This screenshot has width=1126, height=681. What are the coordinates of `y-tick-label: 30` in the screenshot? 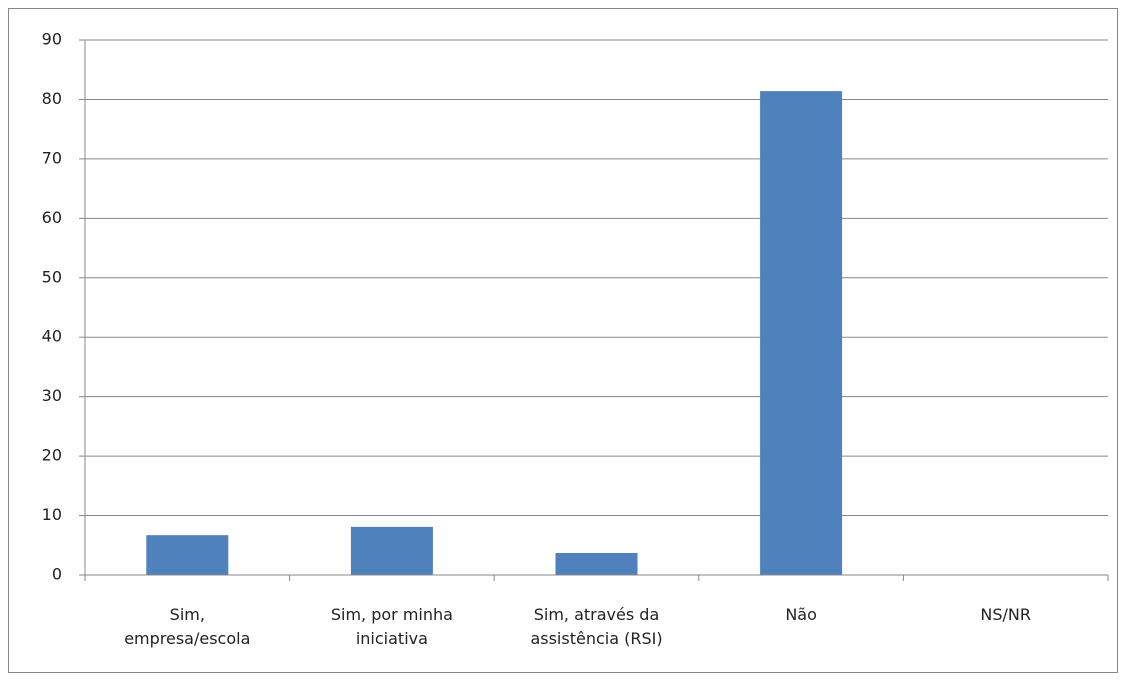 It's located at (52, 395).